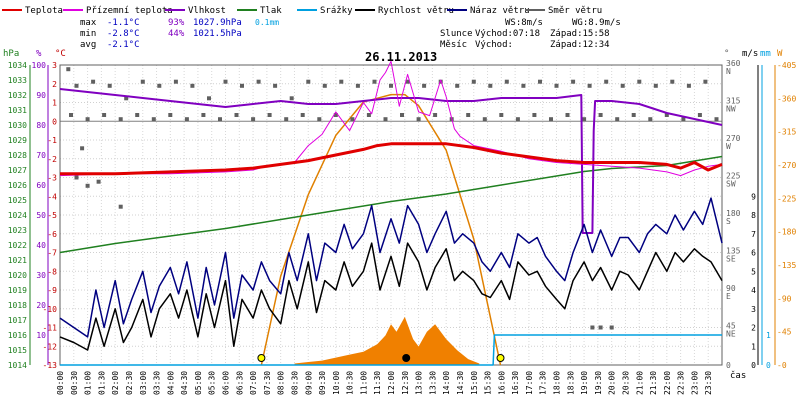  I want to click on tick-hpa: 1029, so click(17, 140).